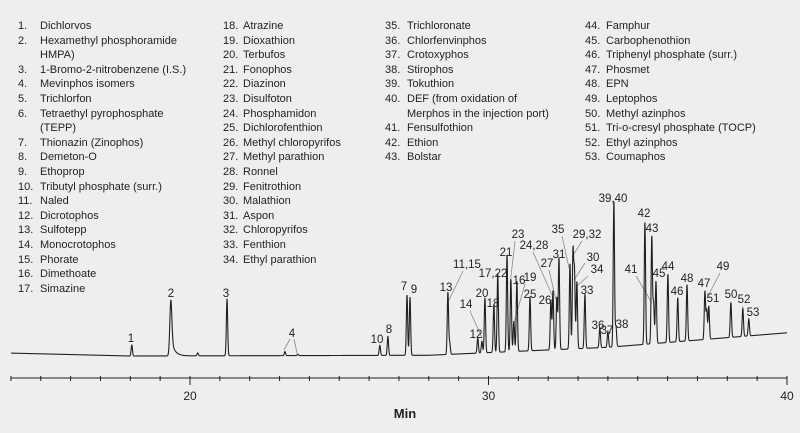 The height and width of the screenshot is (433, 800). I want to click on legend-compound-name: Simazine, so click(63, 288).